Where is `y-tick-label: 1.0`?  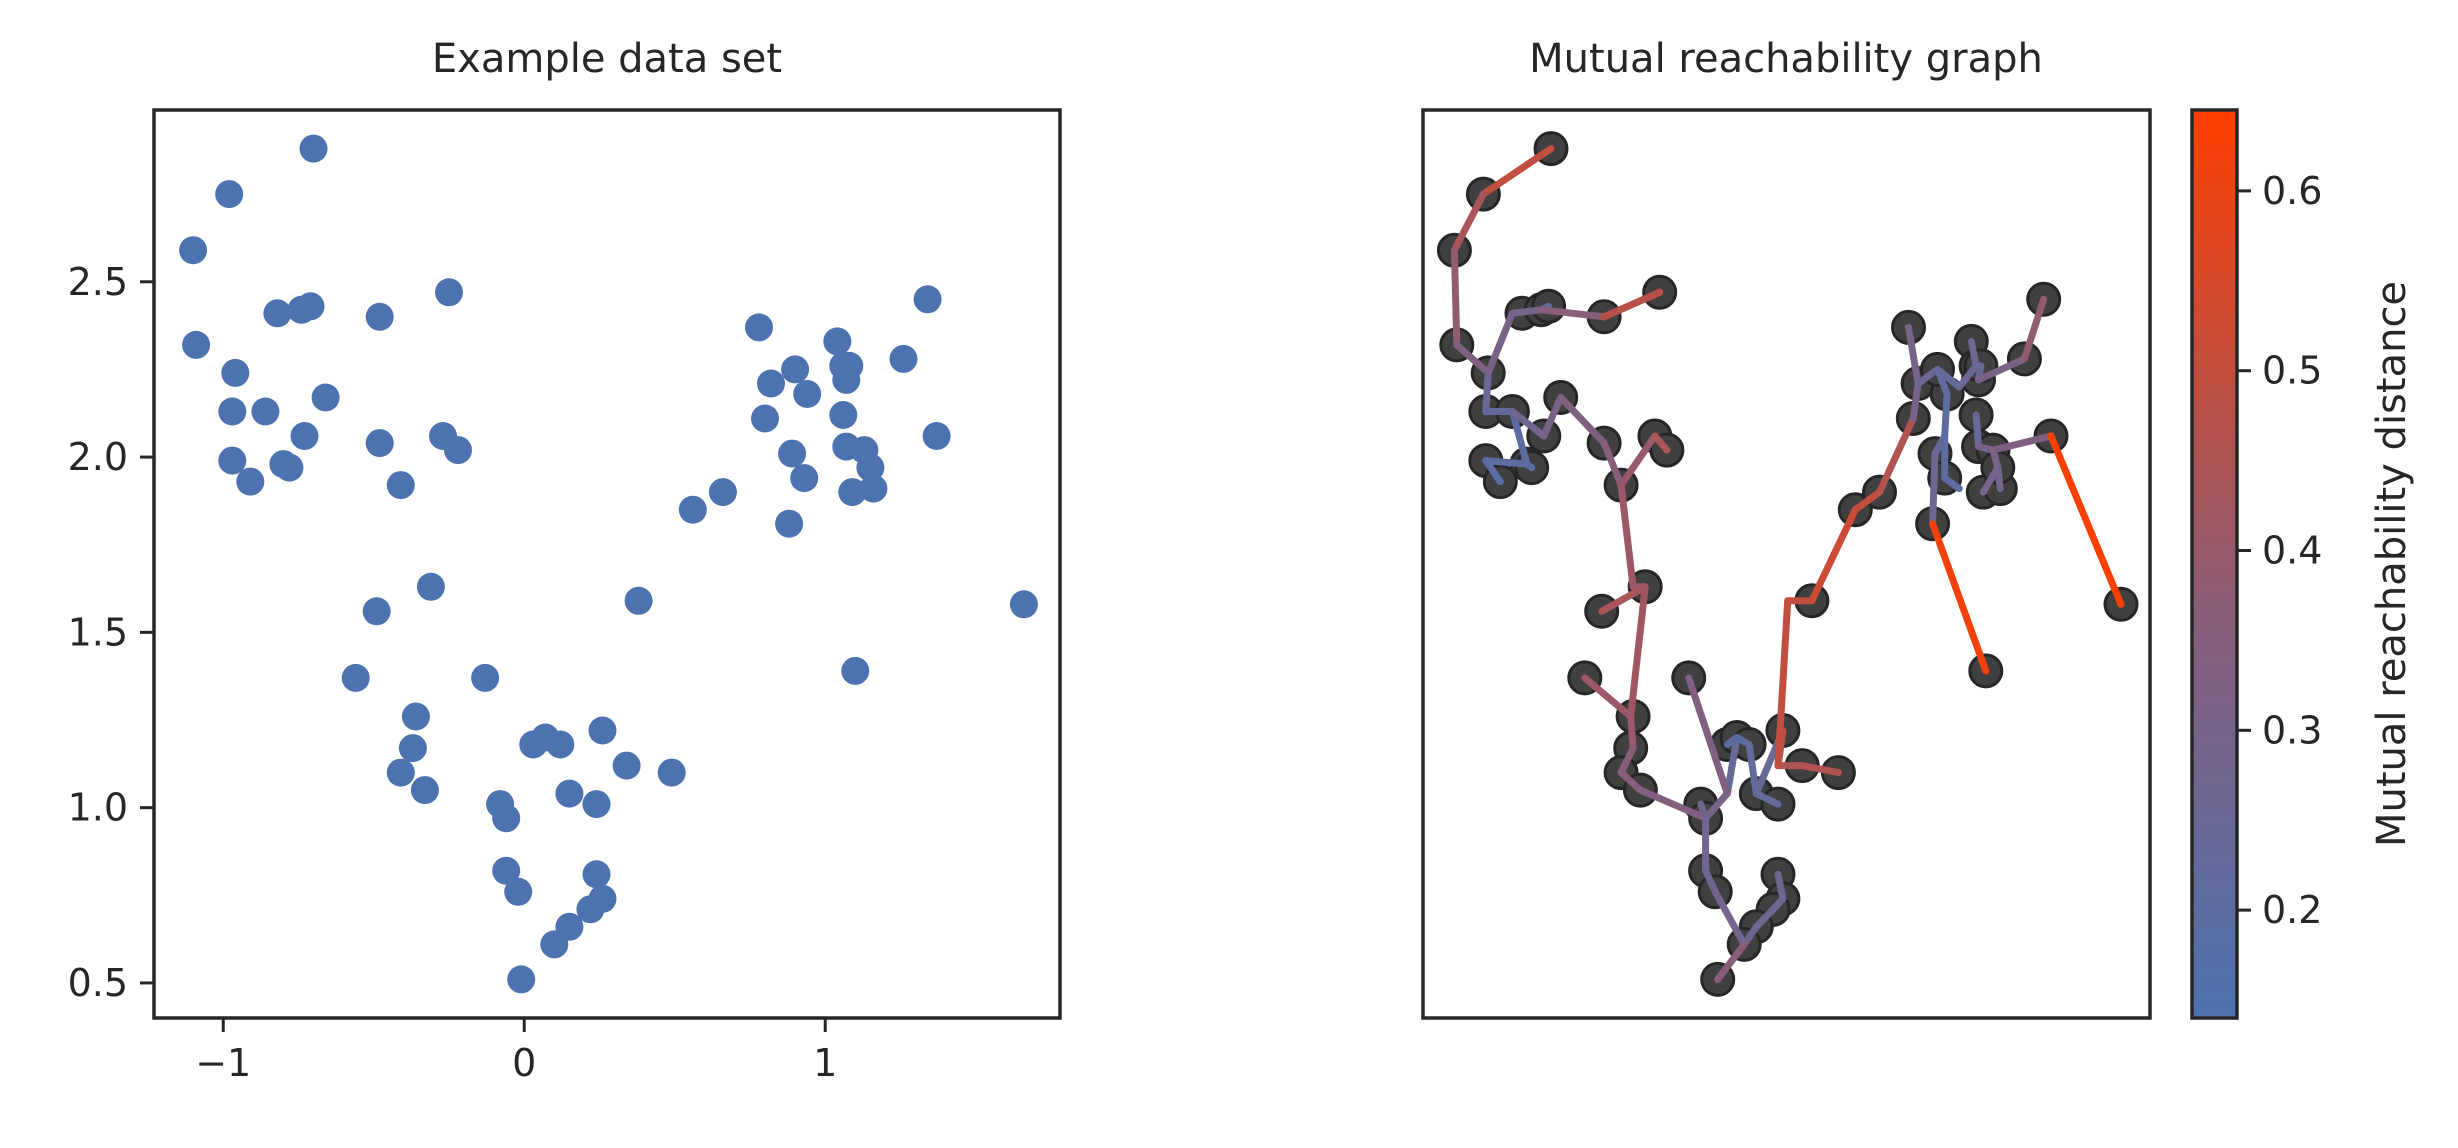 y-tick-label: 1.0 is located at coordinates (98, 808).